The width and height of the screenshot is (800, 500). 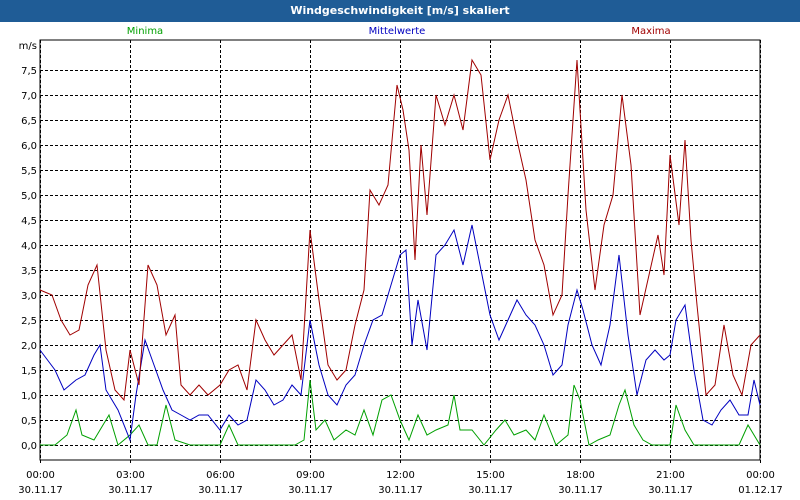 I want to click on legend-entry: Maxima, so click(x=650, y=31).